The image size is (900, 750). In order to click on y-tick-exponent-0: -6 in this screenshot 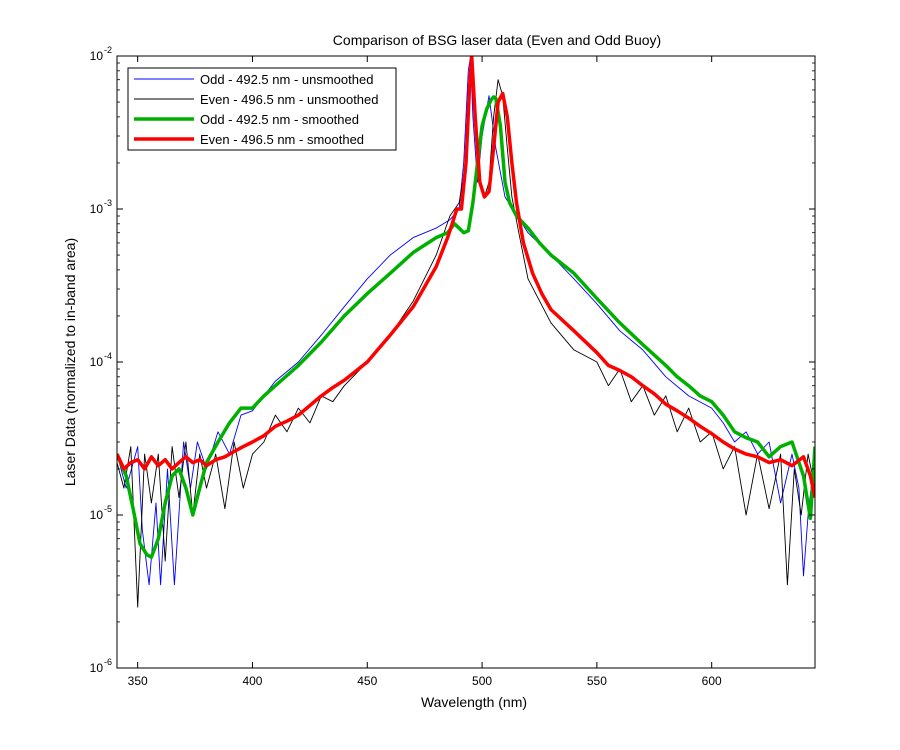, I will do `click(108, 662)`.